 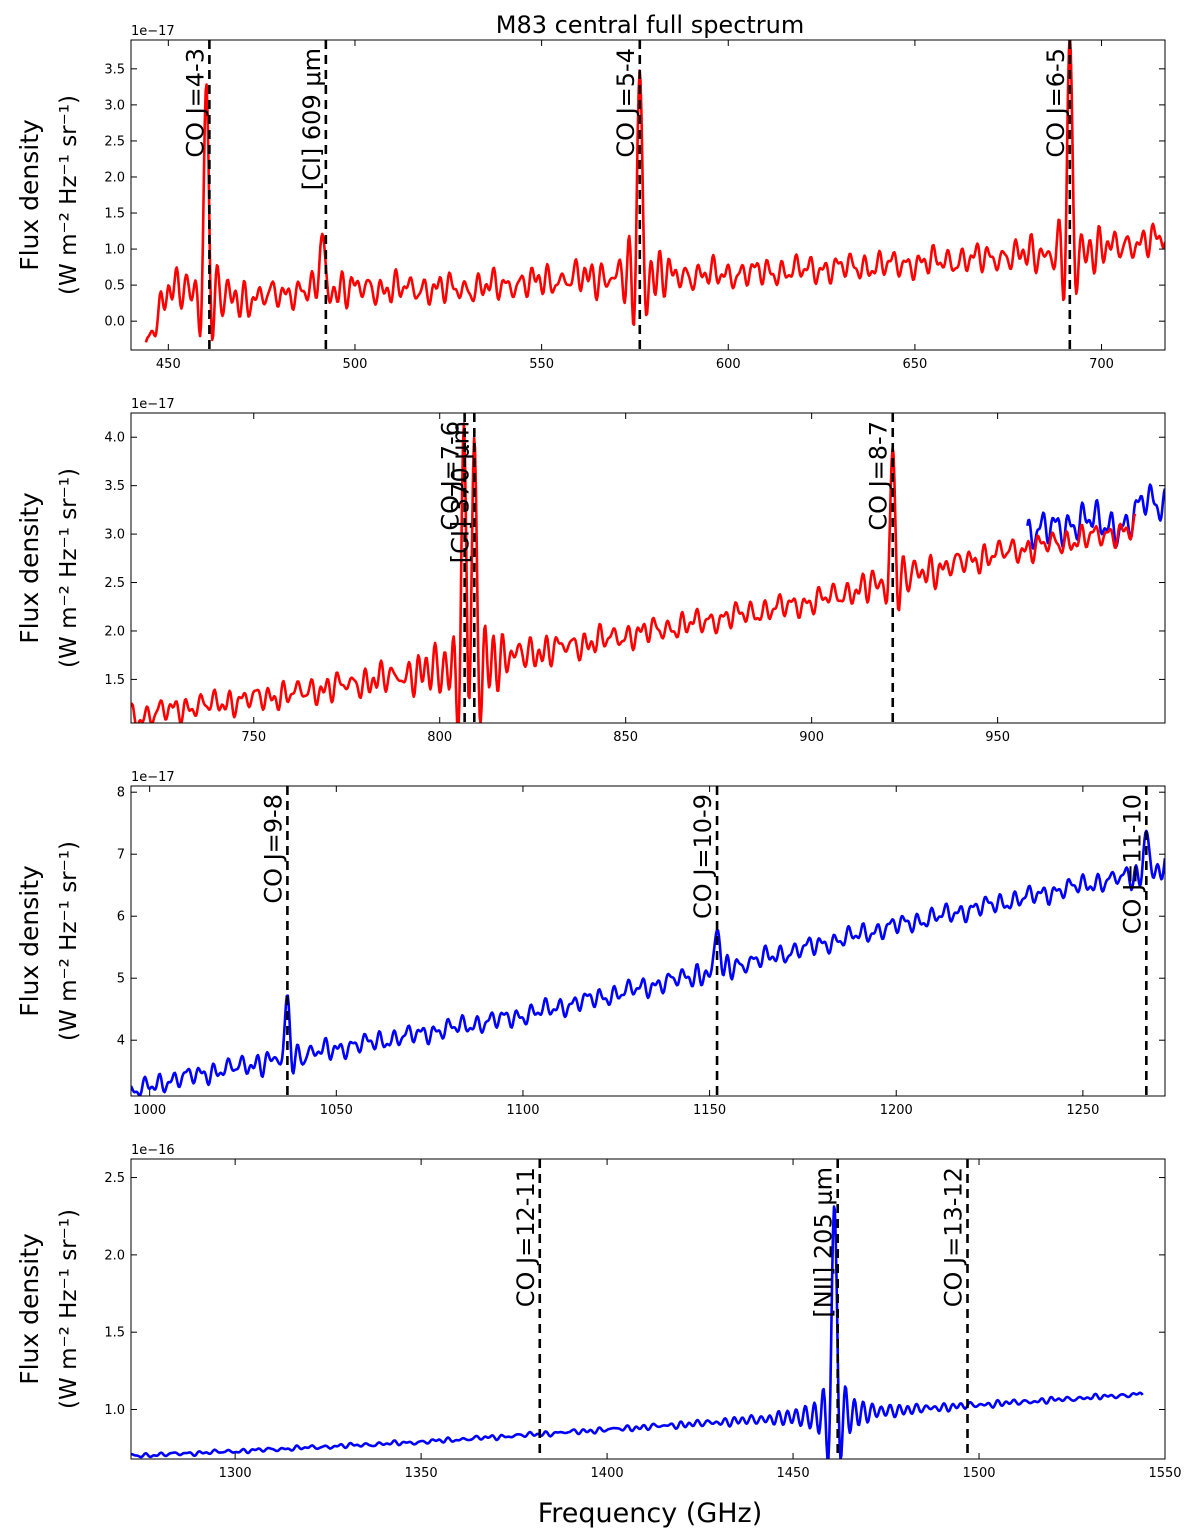 I want to click on x-tick-label: 750, so click(x=253, y=737).